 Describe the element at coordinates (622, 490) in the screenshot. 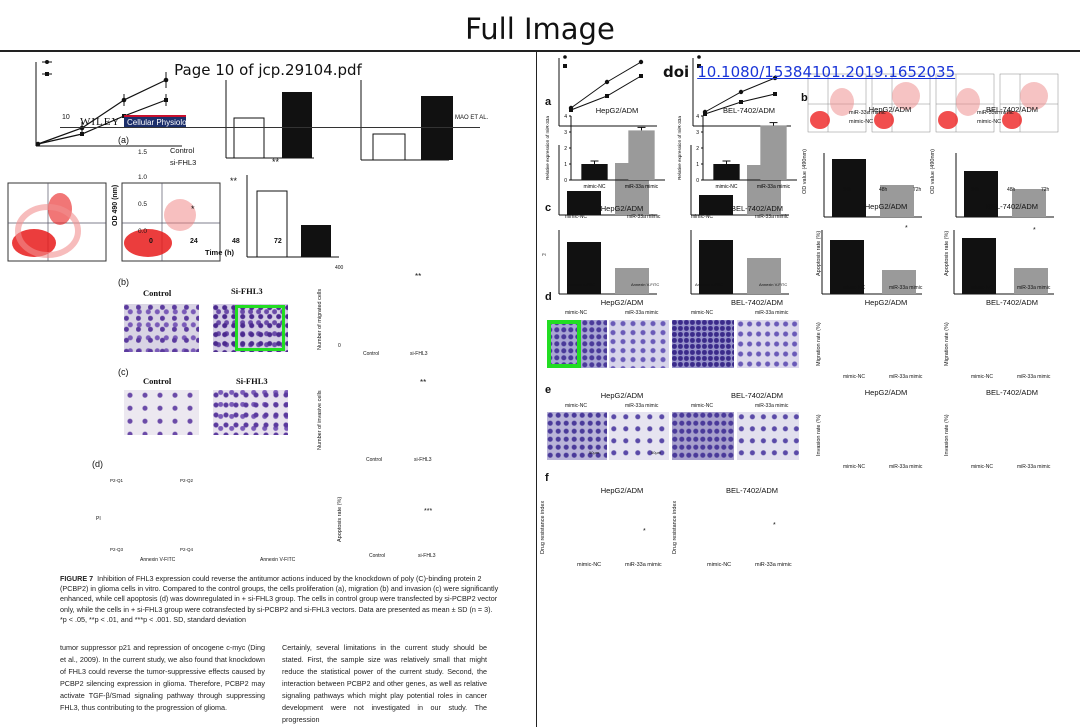

I see `chart-title: HepG2/ADM` at that location.